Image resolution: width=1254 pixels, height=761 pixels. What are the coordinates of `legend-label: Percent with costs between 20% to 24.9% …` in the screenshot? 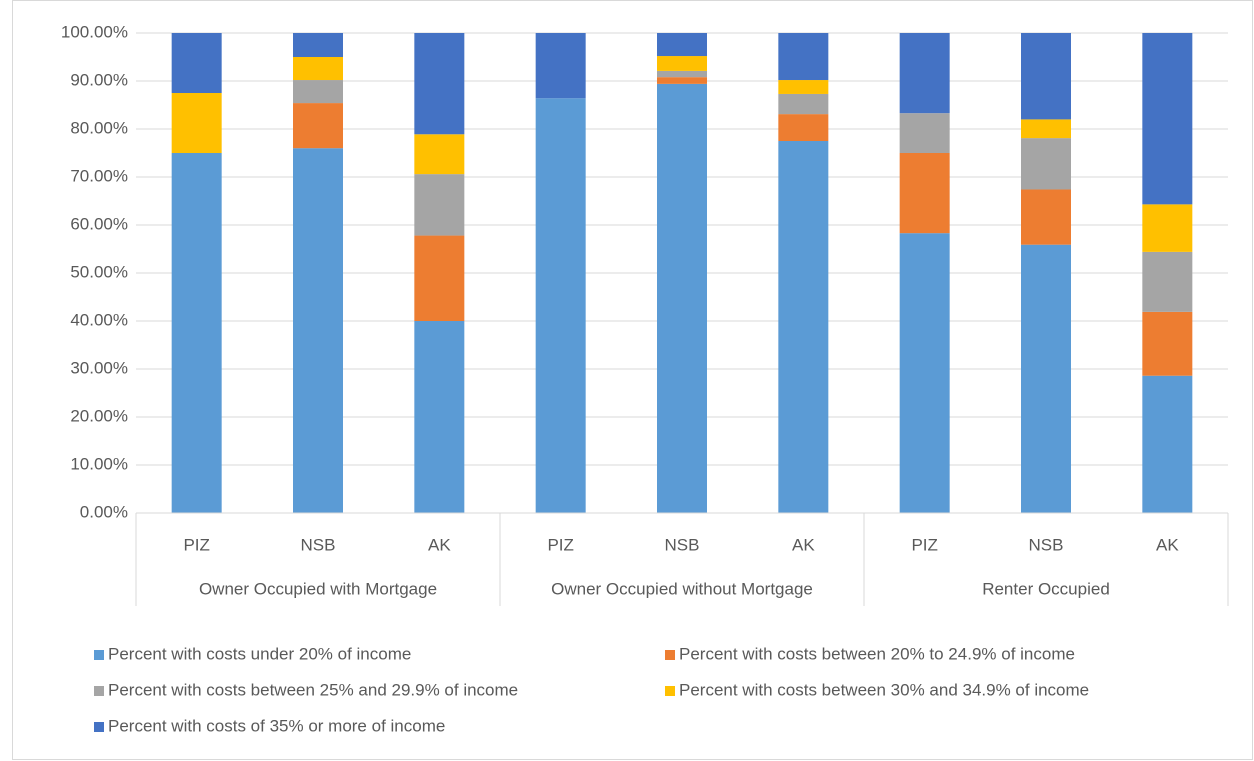 It's located at (877, 653).